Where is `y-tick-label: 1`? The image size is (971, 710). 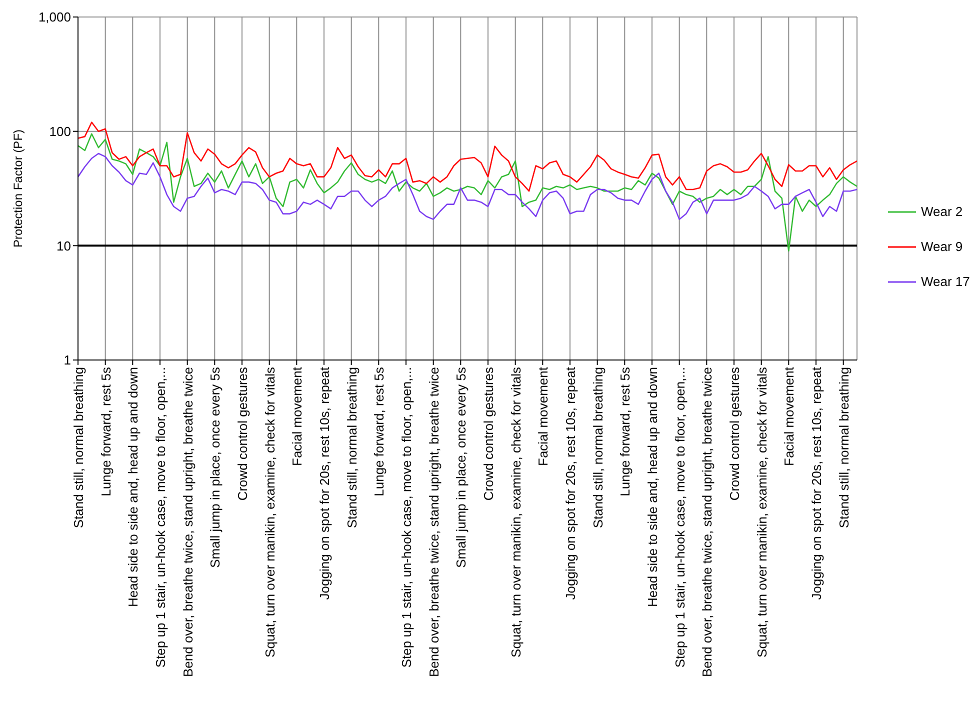
y-tick-label: 1 is located at coordinates (67, 360).